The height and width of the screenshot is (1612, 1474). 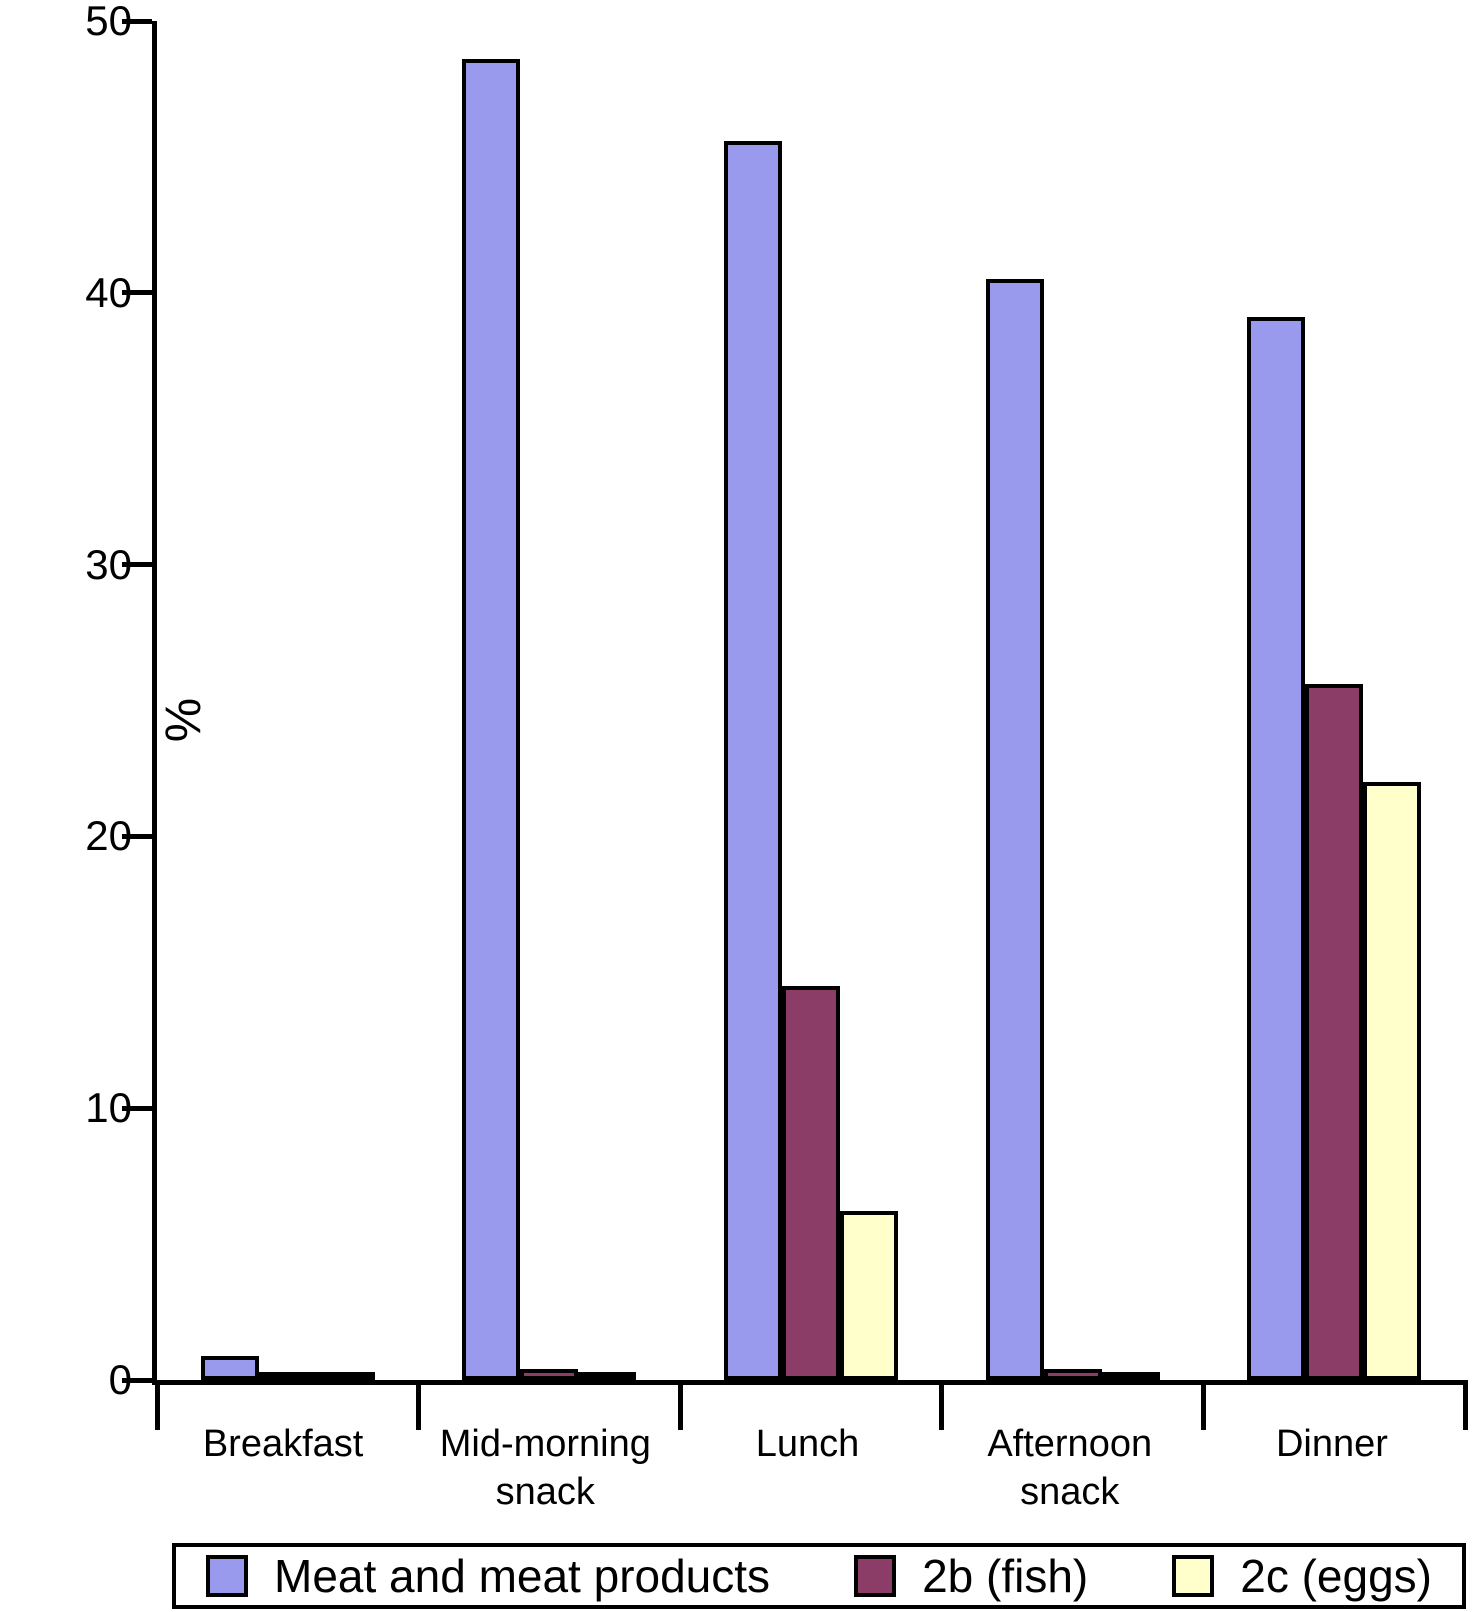 I want to click on legend-item: Meat and meat products, so click(x=488, y=1576).